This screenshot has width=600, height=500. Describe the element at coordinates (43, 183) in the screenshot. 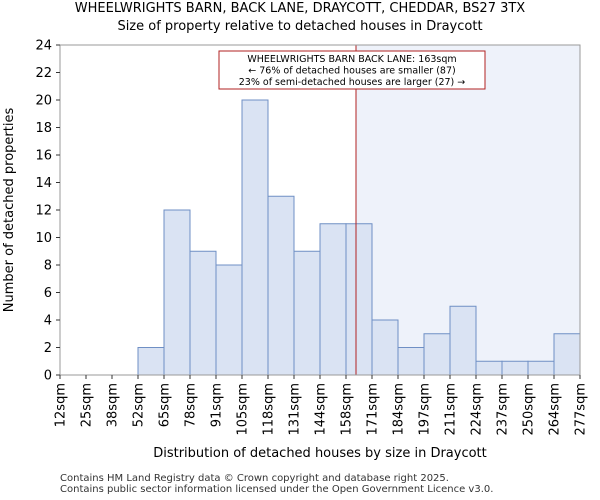

I see `y-tick-label: 14` at that location.